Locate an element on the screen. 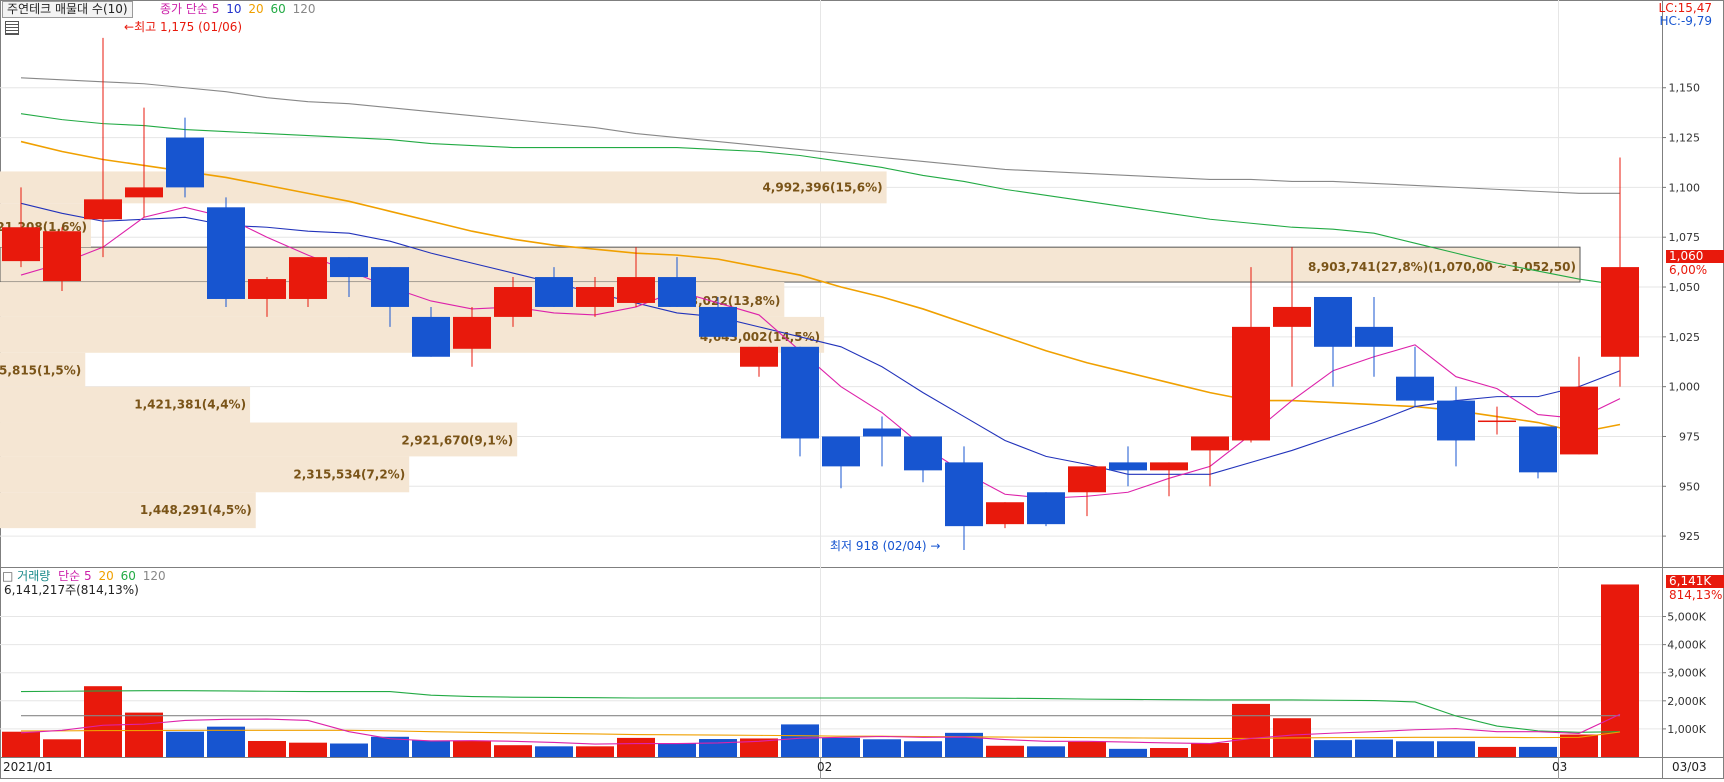 This screenshot has height=782, width=1724. instrument-selector-button: 주연테크 매물대 수(10) is located at coordinates (67, 9).